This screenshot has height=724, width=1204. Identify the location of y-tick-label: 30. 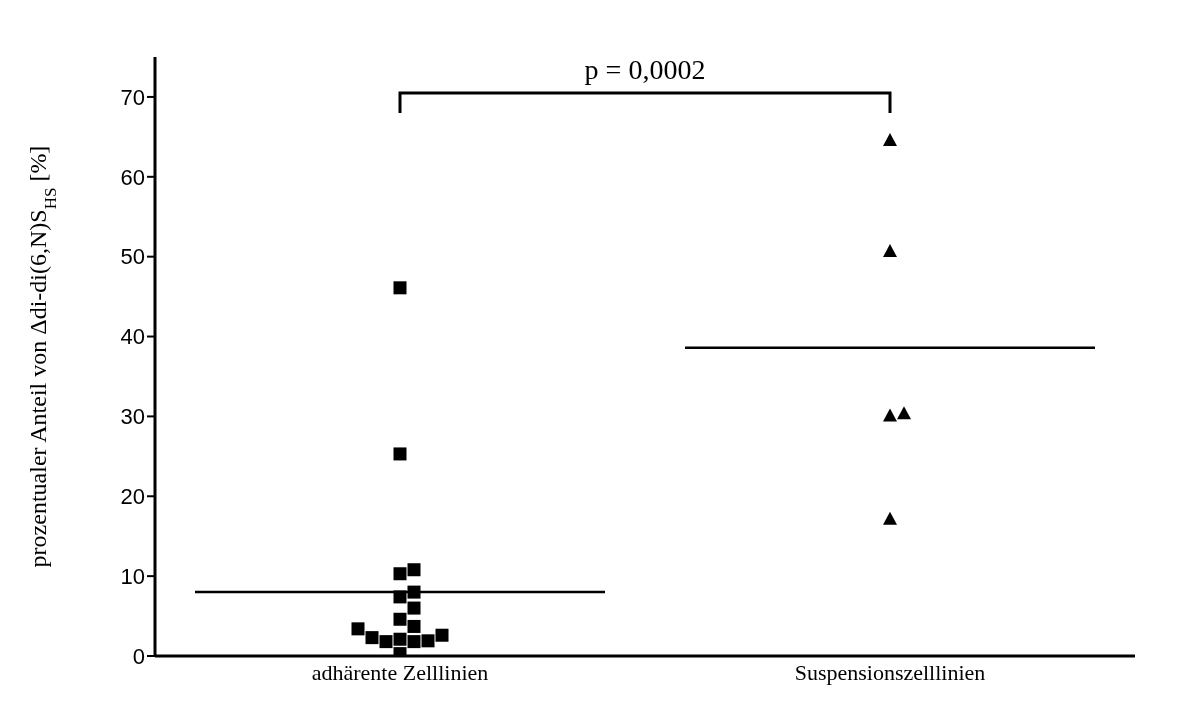
(132, 417).